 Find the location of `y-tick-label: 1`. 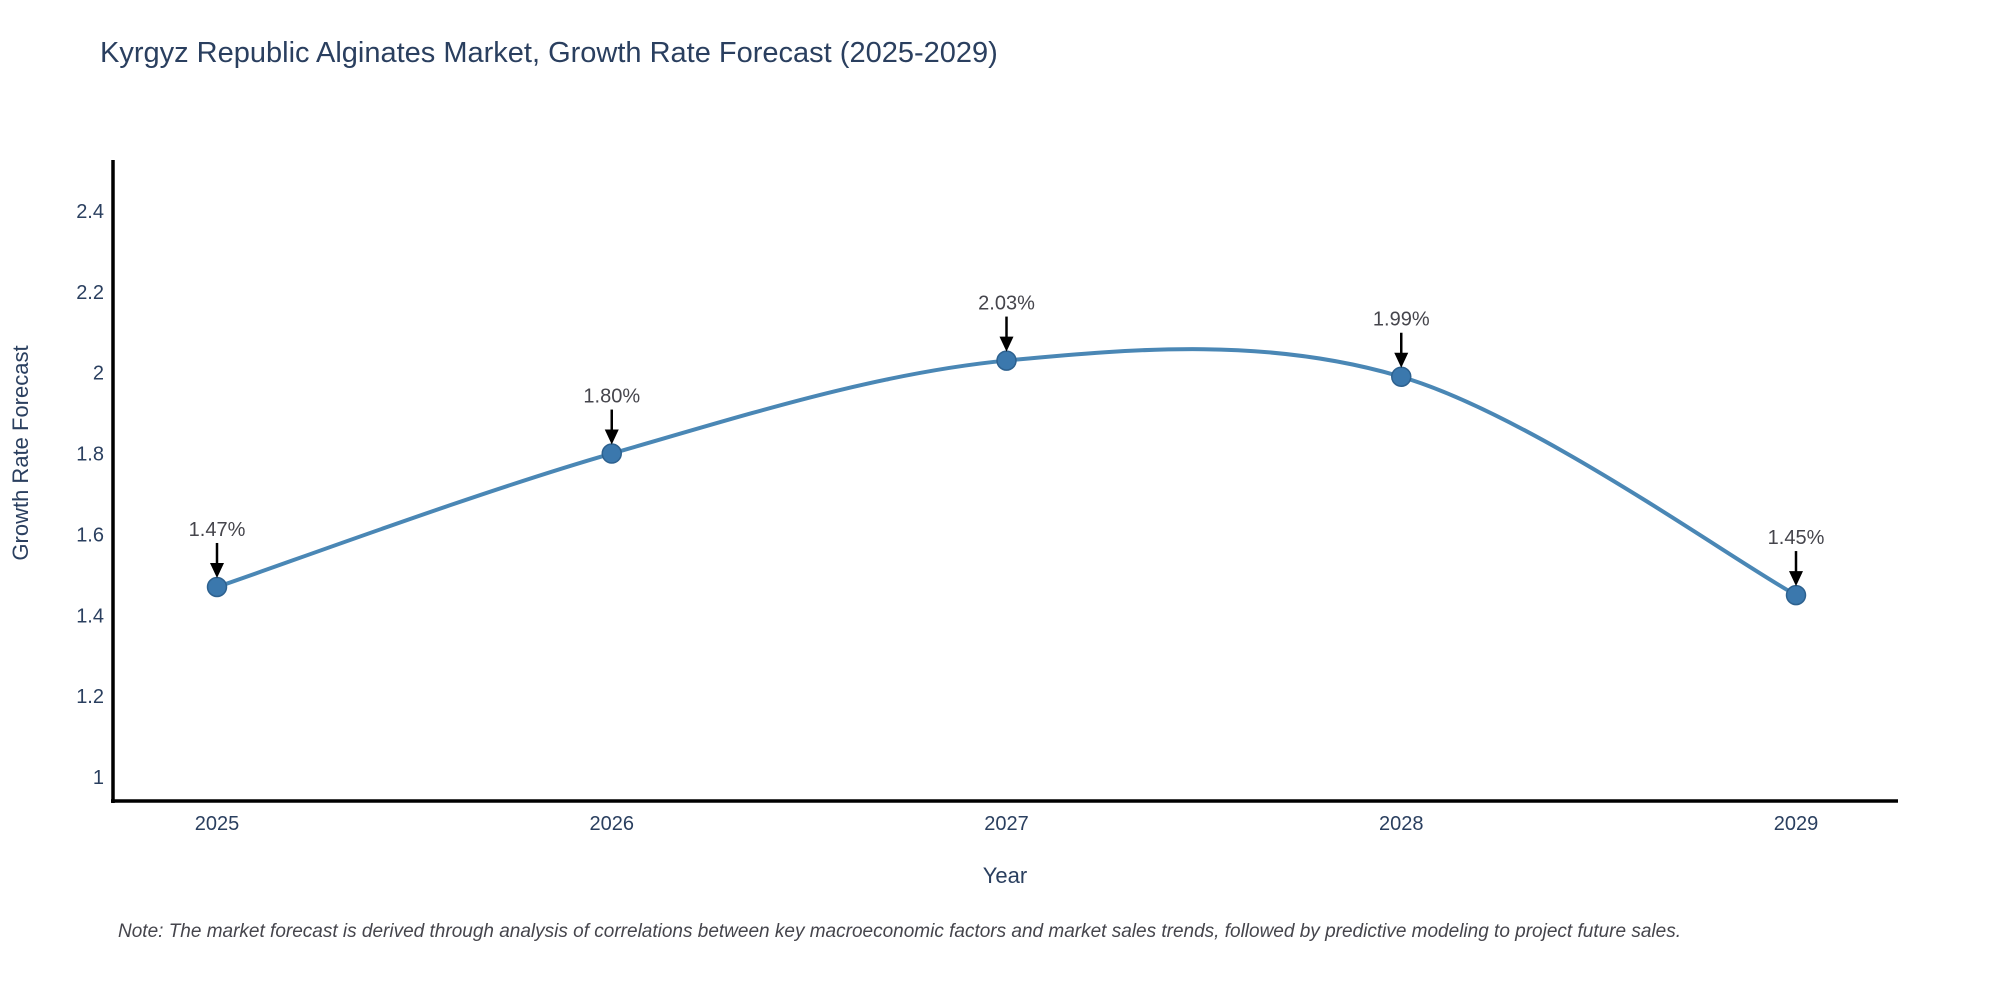

y-tick-label: 1 is located at coordinates (98, 778).